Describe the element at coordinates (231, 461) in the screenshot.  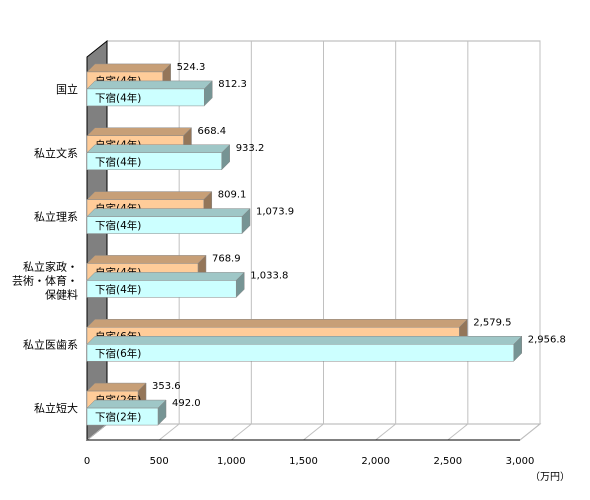
I see `x-tick-label: 1,000` at that location.